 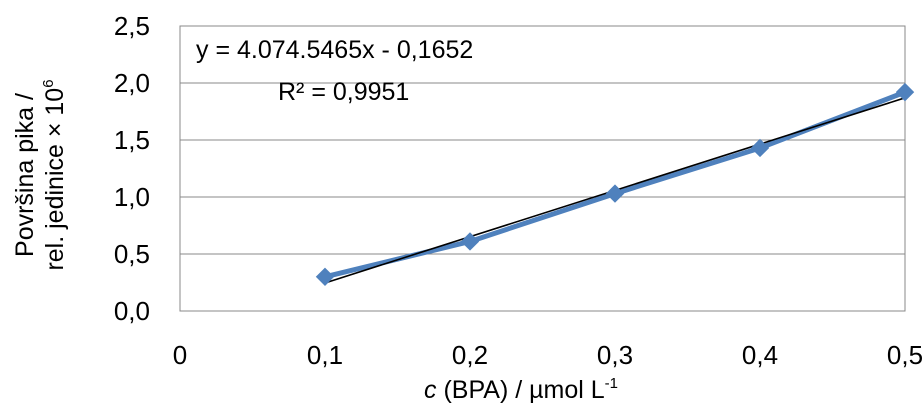 I want to click on y-axis-title-line1: Površina pika /, so click(x=25, y=175).